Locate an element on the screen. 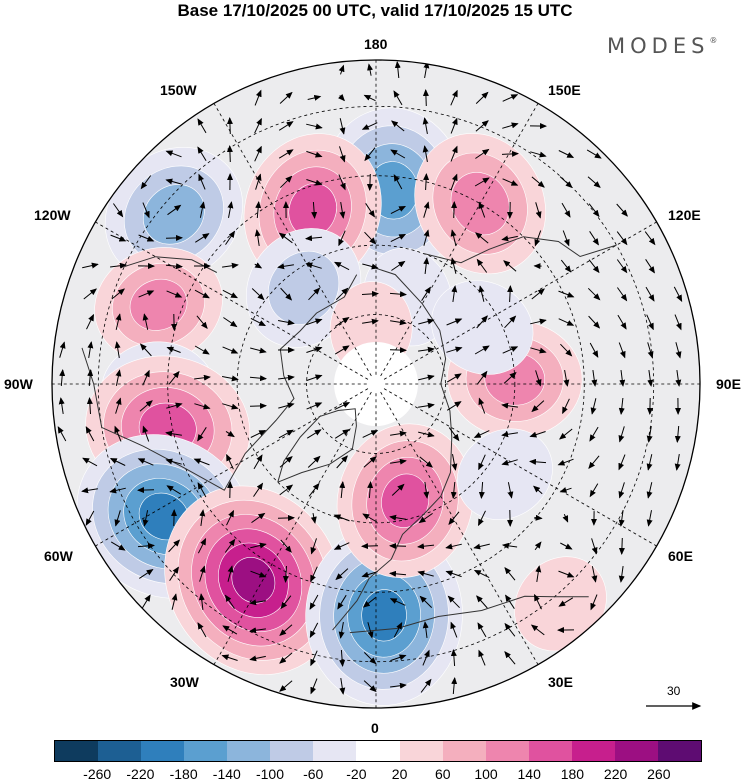 This screenshot has width=750, height=783. label-30w: 30W is located at coordinates (184, 682).